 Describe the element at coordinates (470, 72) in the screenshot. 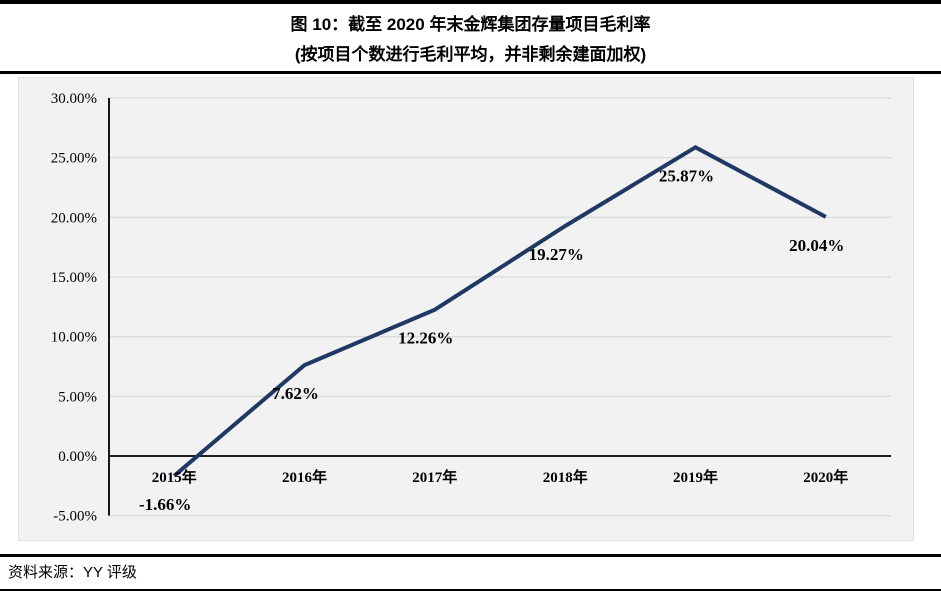

I see `header-rule` at that location.